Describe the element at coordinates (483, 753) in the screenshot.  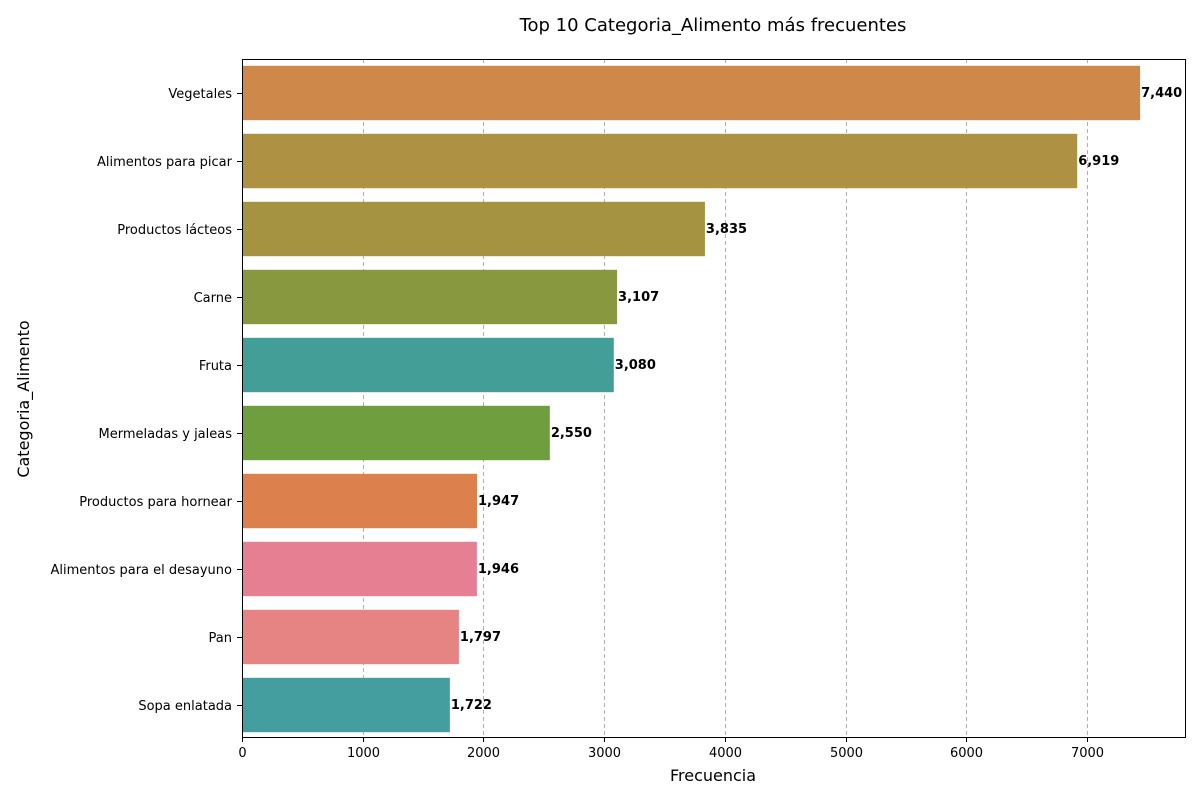
I see `x-tick-label: 2000` at that location.